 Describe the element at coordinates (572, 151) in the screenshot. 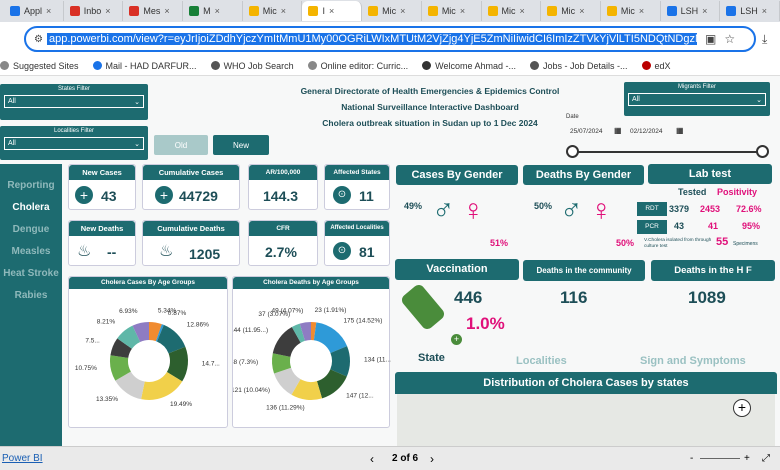

I see `date-slider-handle-start` at that location.